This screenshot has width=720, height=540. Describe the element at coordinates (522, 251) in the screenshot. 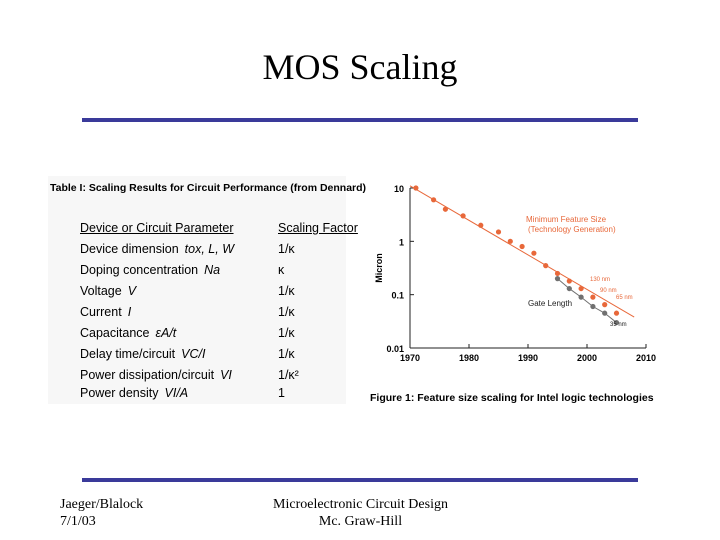

I see `trend-line` at that location.